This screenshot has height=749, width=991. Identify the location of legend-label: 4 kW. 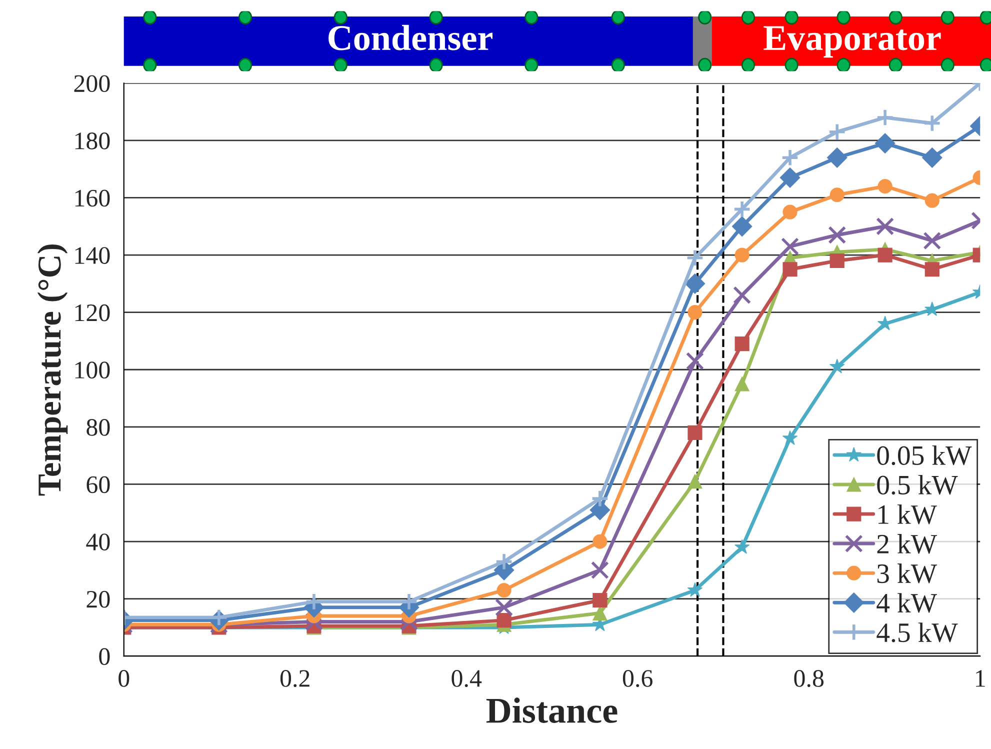
(906, 603).